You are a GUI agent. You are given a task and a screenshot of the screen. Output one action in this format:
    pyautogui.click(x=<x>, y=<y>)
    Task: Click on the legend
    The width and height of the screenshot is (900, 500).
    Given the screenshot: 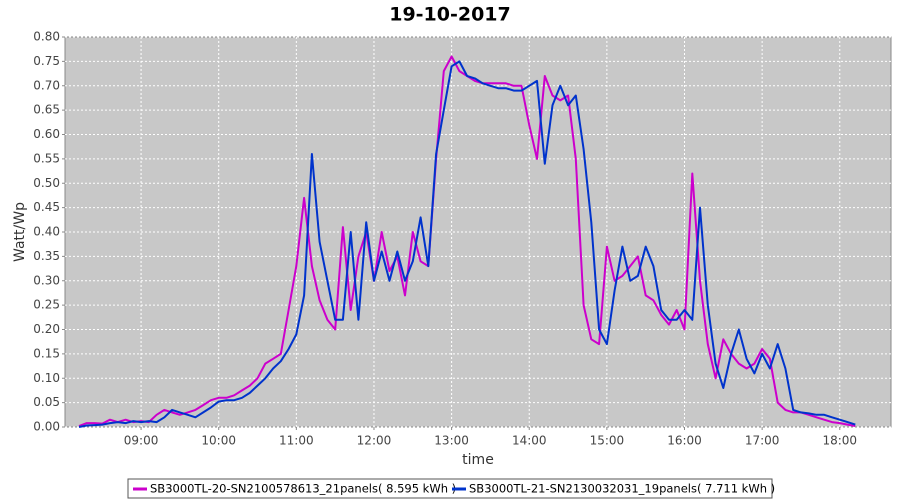 What is the action you would take?
    pyautogui.click(x=450, y=488)
    